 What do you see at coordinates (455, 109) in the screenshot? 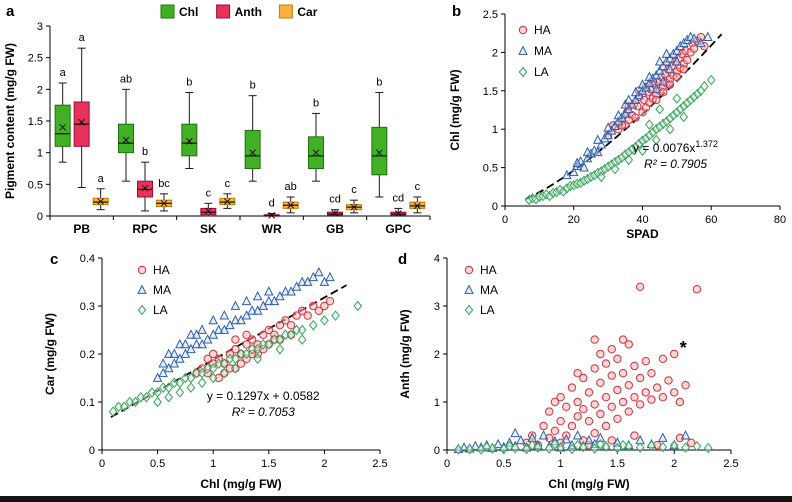
I see `y-axis-label: Chl (mg/g FW)` at bounding box center [455, 109].